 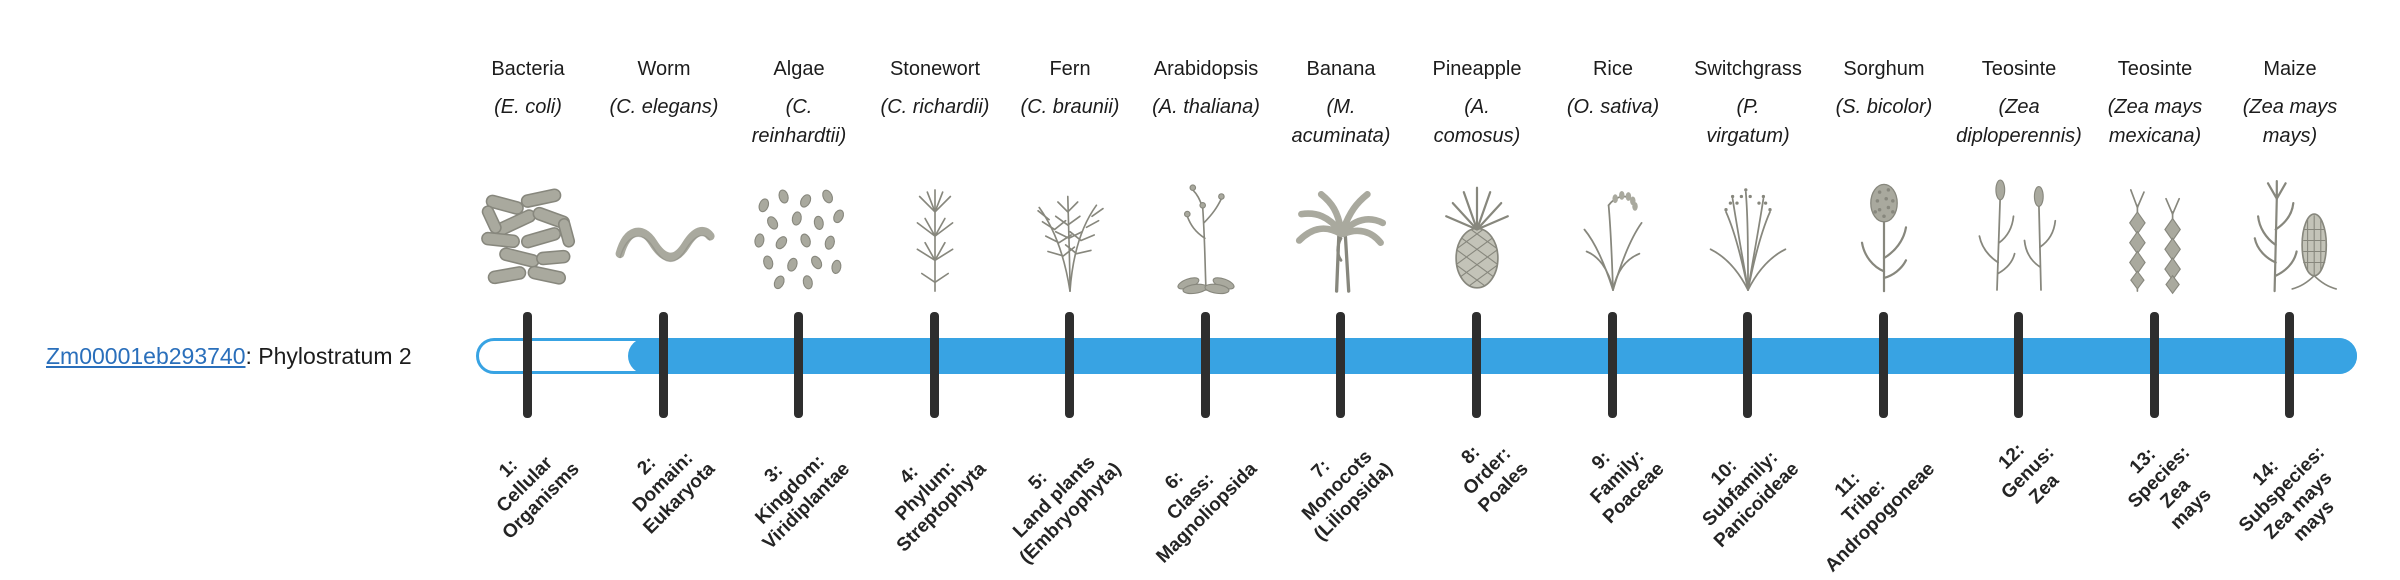 I want to click on species-scientific-name: (C. reinhardtii), so click(x=799, y=122).